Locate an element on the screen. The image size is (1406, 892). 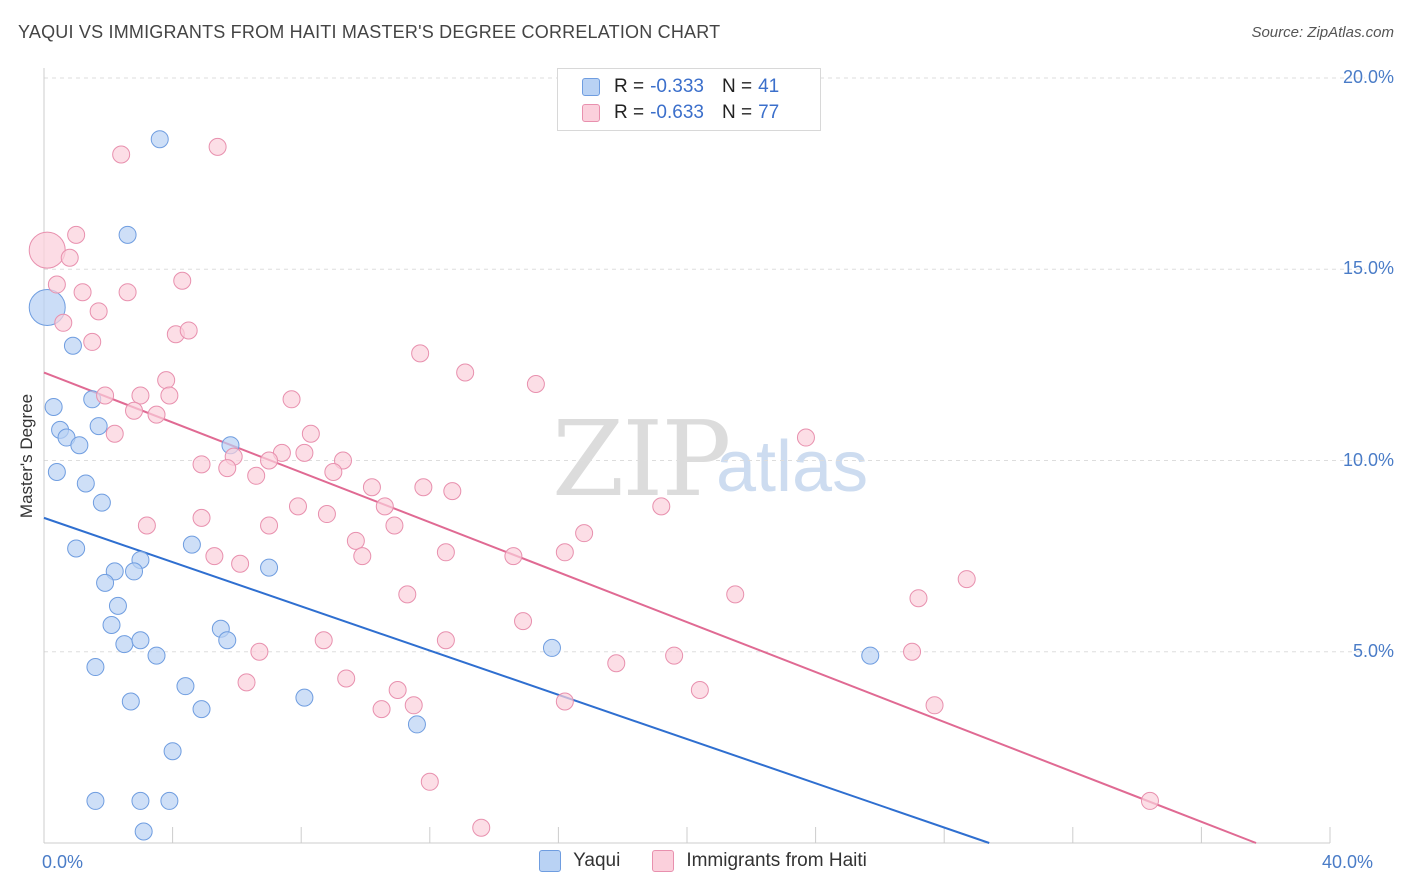
y-tick-label: 15.0% is located at coordinates (1368, 268).